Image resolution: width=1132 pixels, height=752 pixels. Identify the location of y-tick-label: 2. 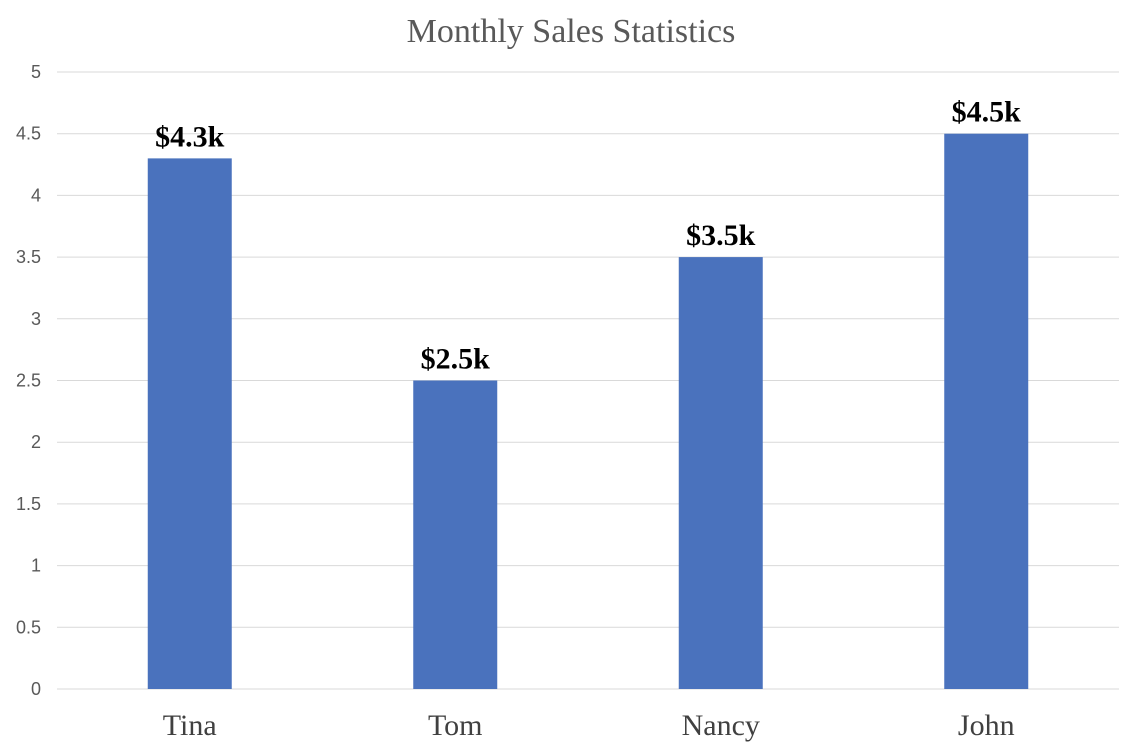
(36, 442).